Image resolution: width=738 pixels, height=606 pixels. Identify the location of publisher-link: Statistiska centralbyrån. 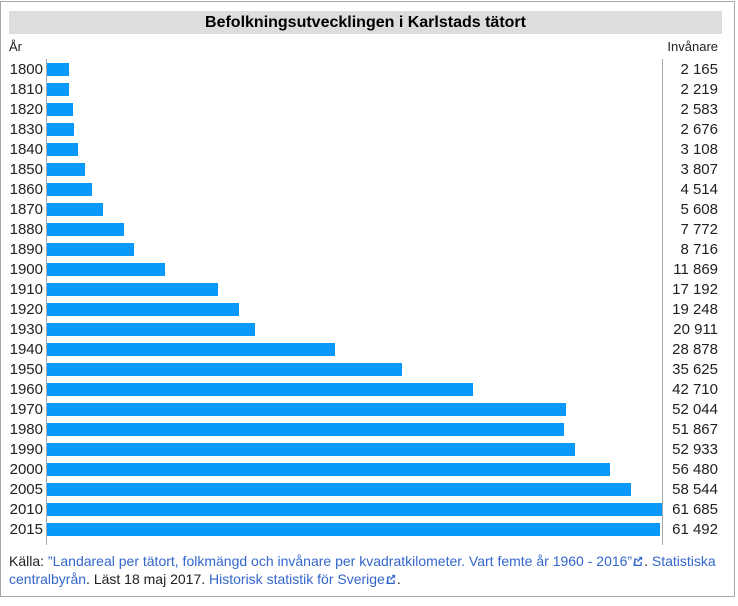
(362, 570).